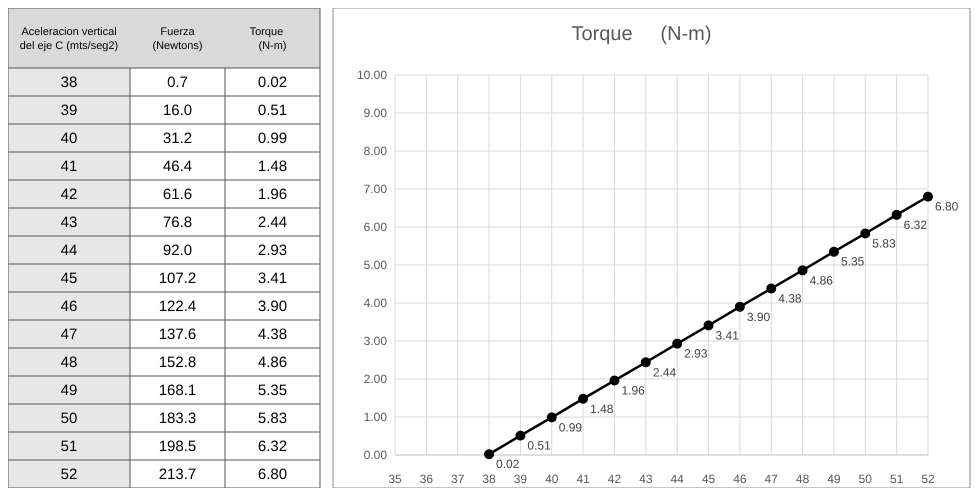 The height and width of the screenshot is (496, 979). I want to click on data-label: 122.4, so click(177, 306).